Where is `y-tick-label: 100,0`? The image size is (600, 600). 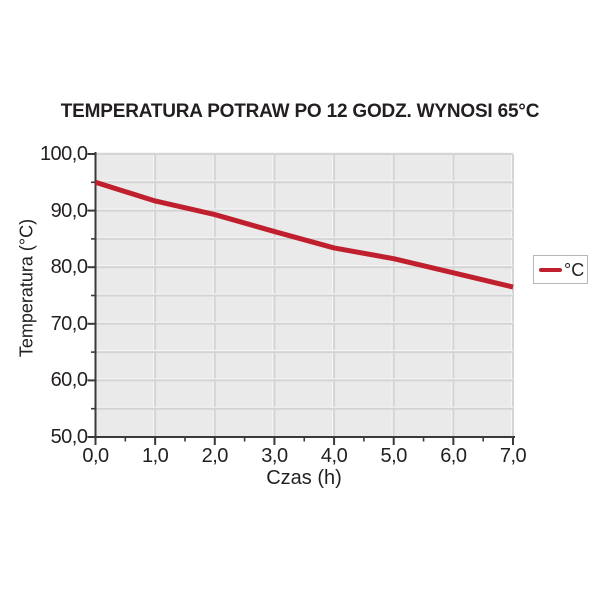
y-tick-label: 100,0 is located at coordinates (63, 154).